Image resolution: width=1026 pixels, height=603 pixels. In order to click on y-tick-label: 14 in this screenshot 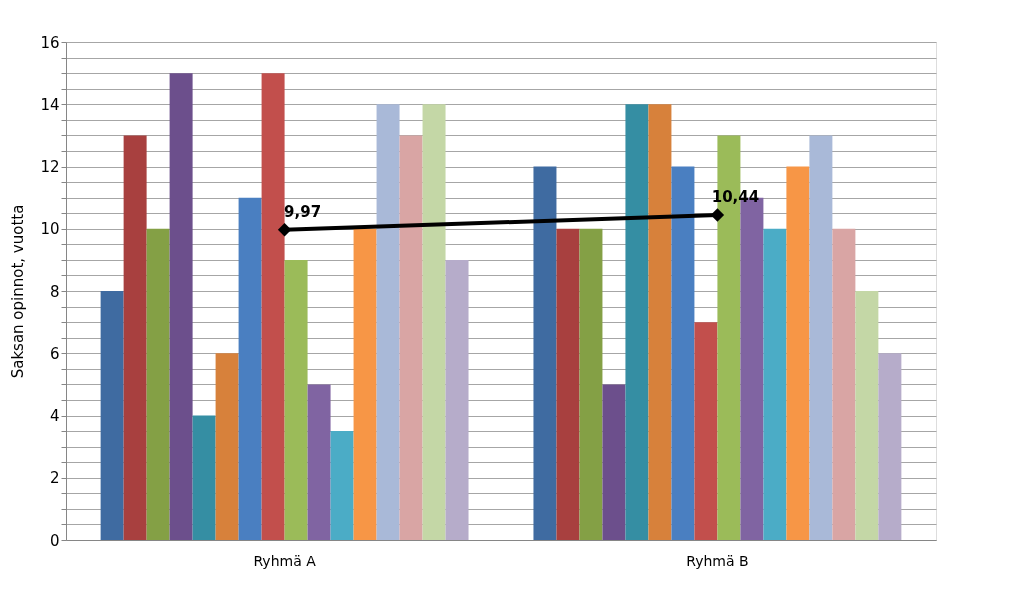, I will do `click(50, 104)`.